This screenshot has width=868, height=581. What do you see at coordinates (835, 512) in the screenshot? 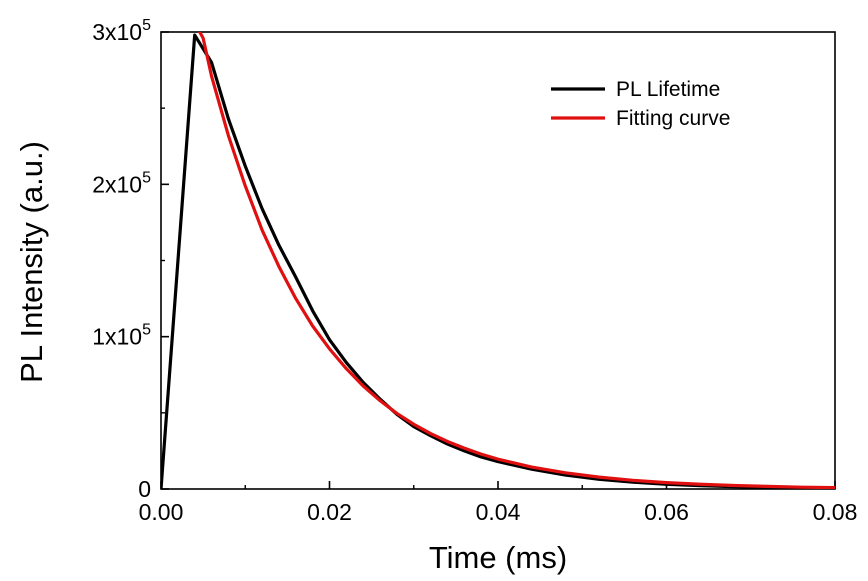
I see `x-tick-label: 0.08` at bounding box center [835, 512].